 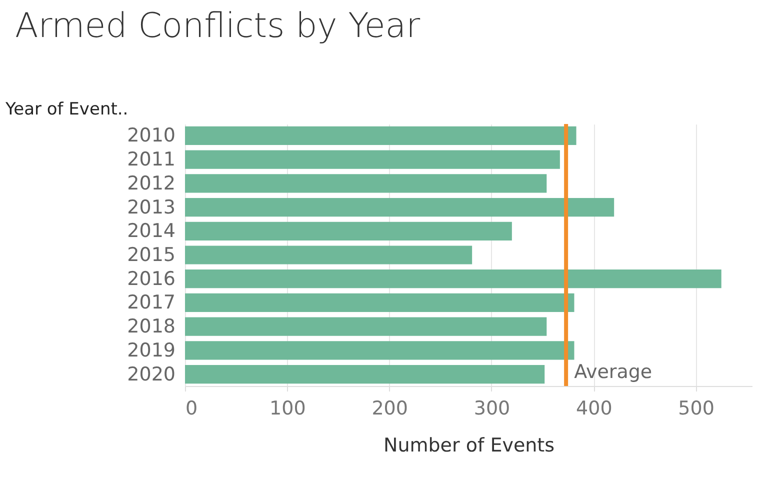 What do you see at coordinates (696, 409) in the screenshot?
I see `x-tick-label: 500` at bounding box center [696, 409].